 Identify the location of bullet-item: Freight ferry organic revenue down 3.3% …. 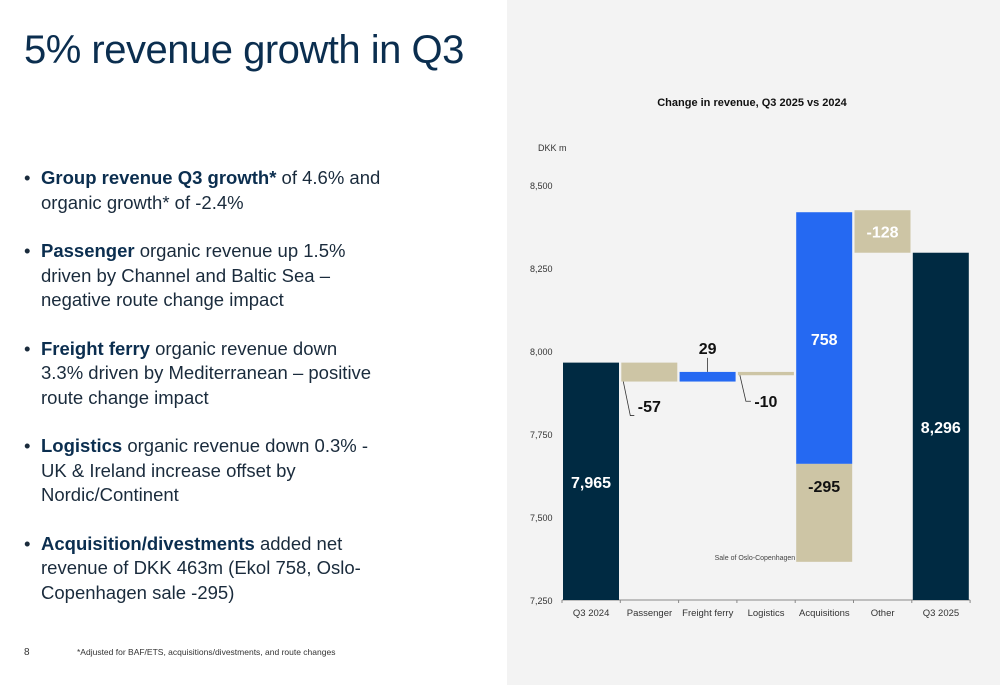
(202, 374).